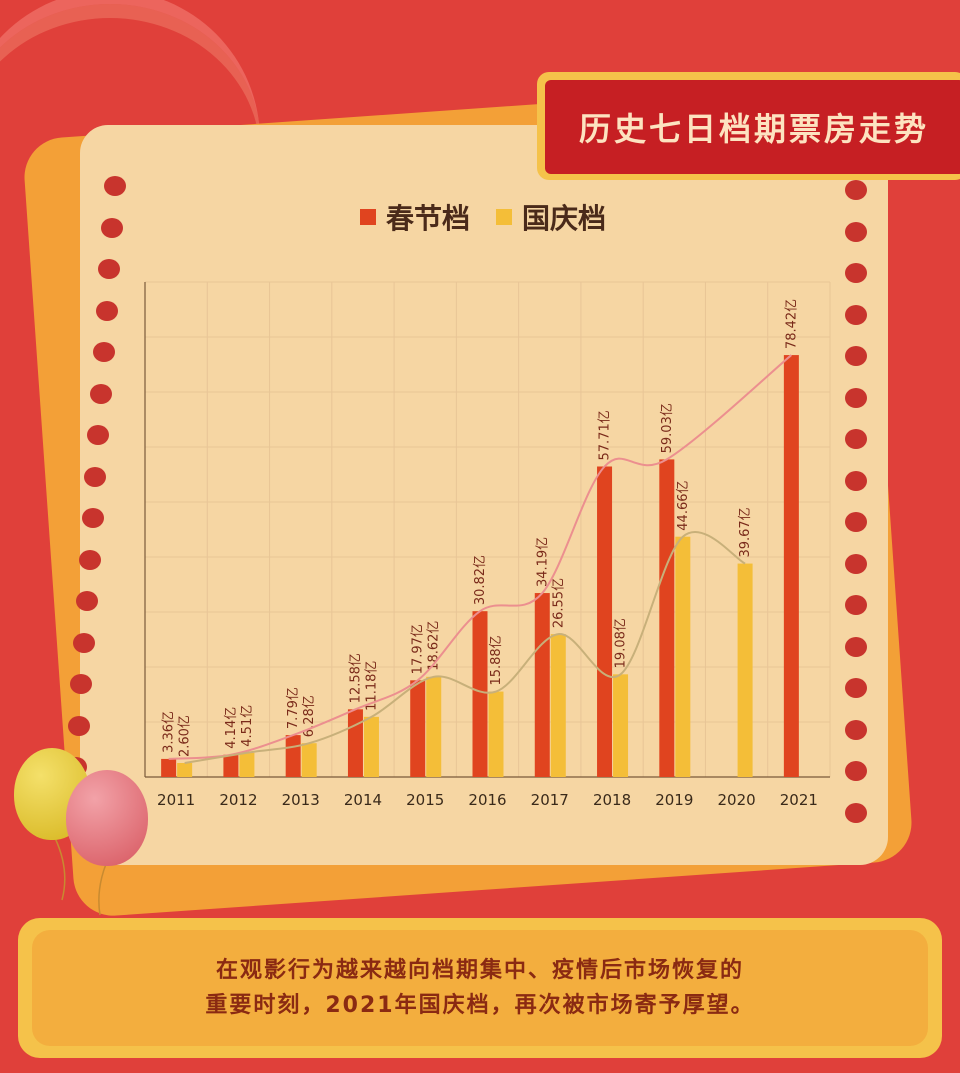  Describe the element at coordinates (301, 800) in the screenshot. I see `x-tick-label: 2013` at that location.